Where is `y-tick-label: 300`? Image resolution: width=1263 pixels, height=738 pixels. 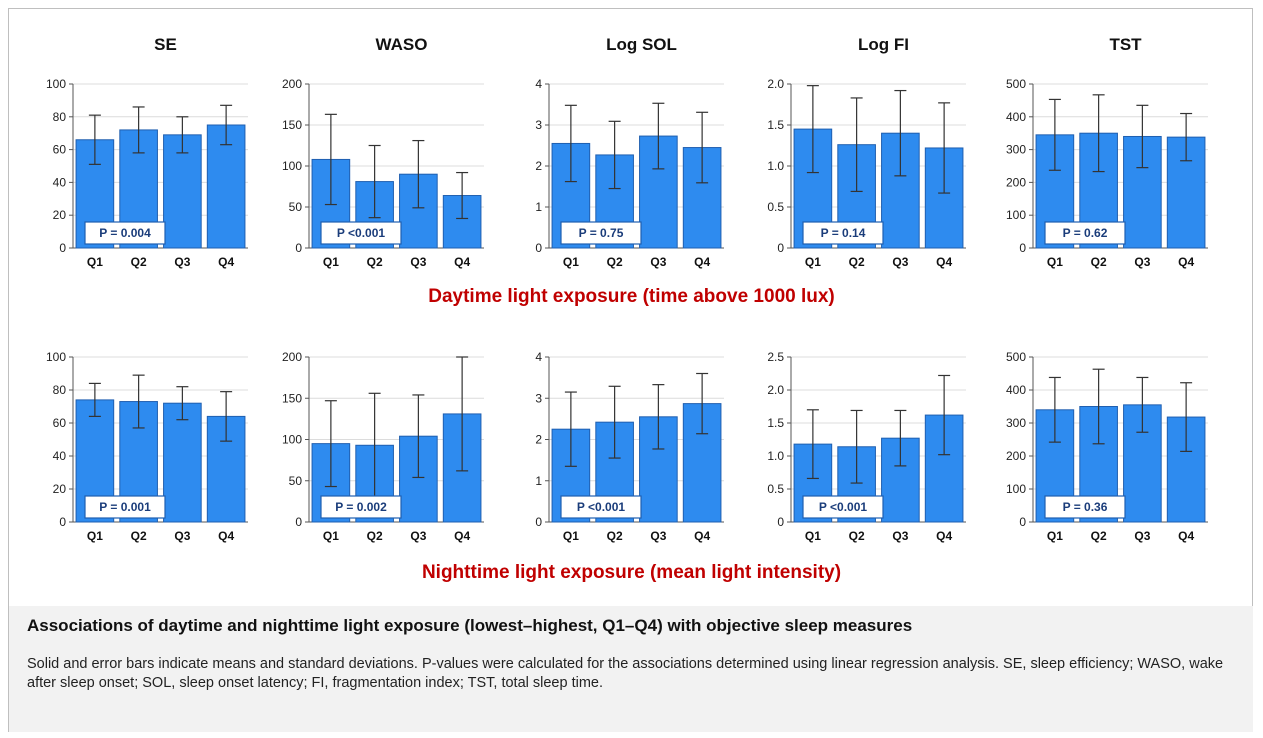 y-tick-label: 300 is located at coordinates (1016, 423).